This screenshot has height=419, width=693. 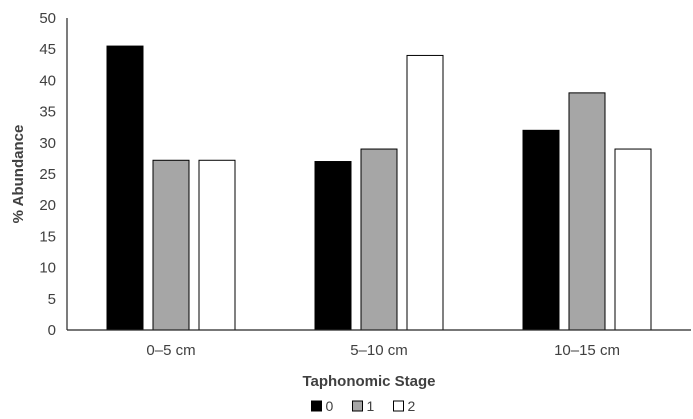 What do you see at coordinates (47, 18) in the screenshot?
I see `y-tick-label: 50` at bounding box center [47, 18].